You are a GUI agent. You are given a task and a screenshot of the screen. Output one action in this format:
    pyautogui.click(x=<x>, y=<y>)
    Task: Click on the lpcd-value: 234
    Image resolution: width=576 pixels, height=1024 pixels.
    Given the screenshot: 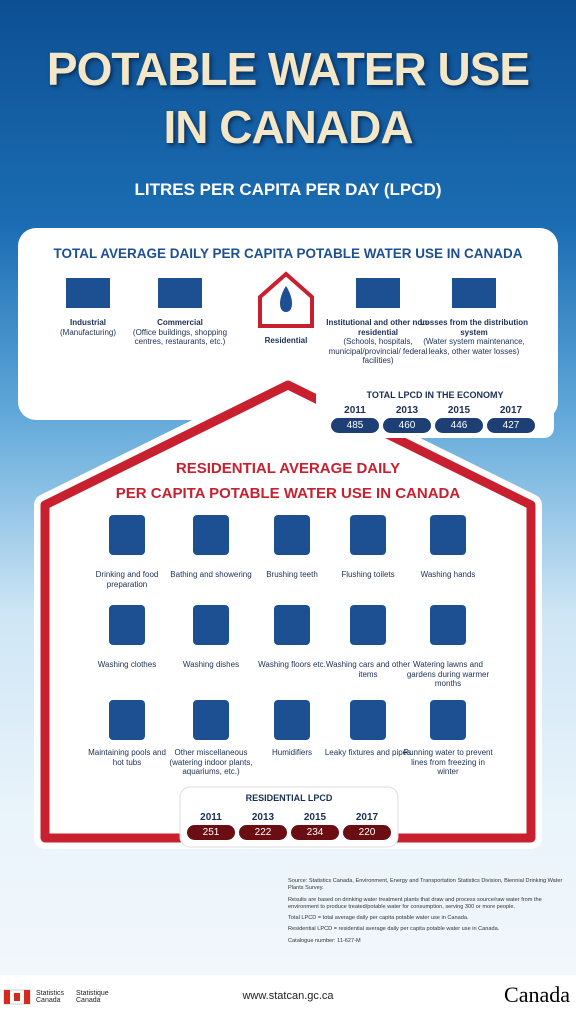 What is the action you would take?
    pyautogui.click(x=315, y=832)
    